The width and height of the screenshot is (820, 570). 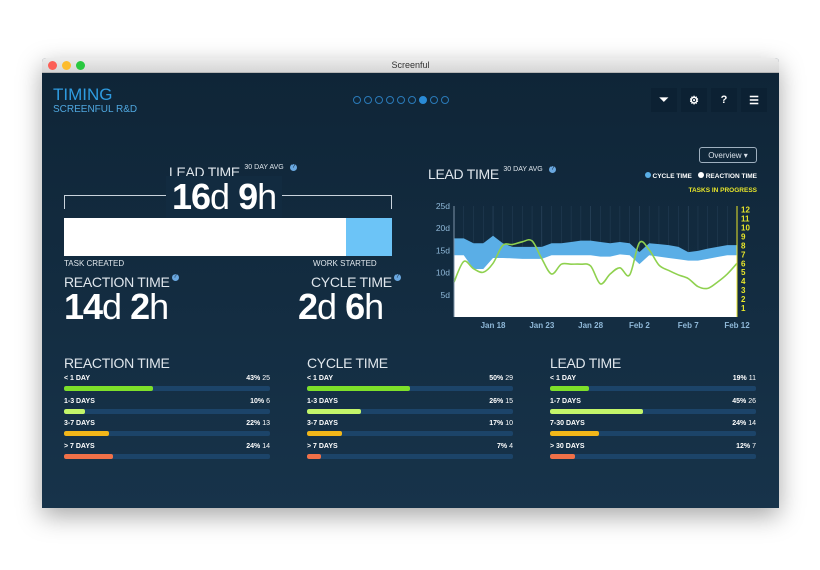 What do you see at coordinates (745, 227) in the screenshot?
I see `y2-tick-label: 10` at bounding box center [745, 227].